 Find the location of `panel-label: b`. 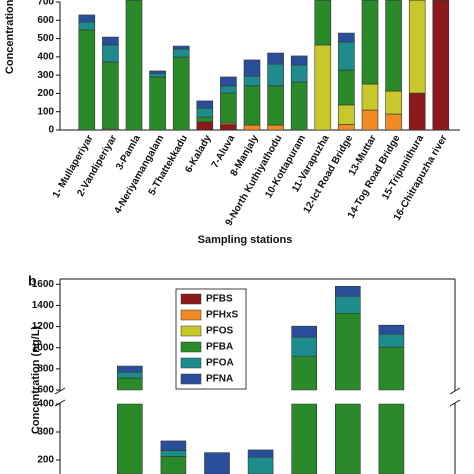

panel-label: b is located at coordinates (32, 281).